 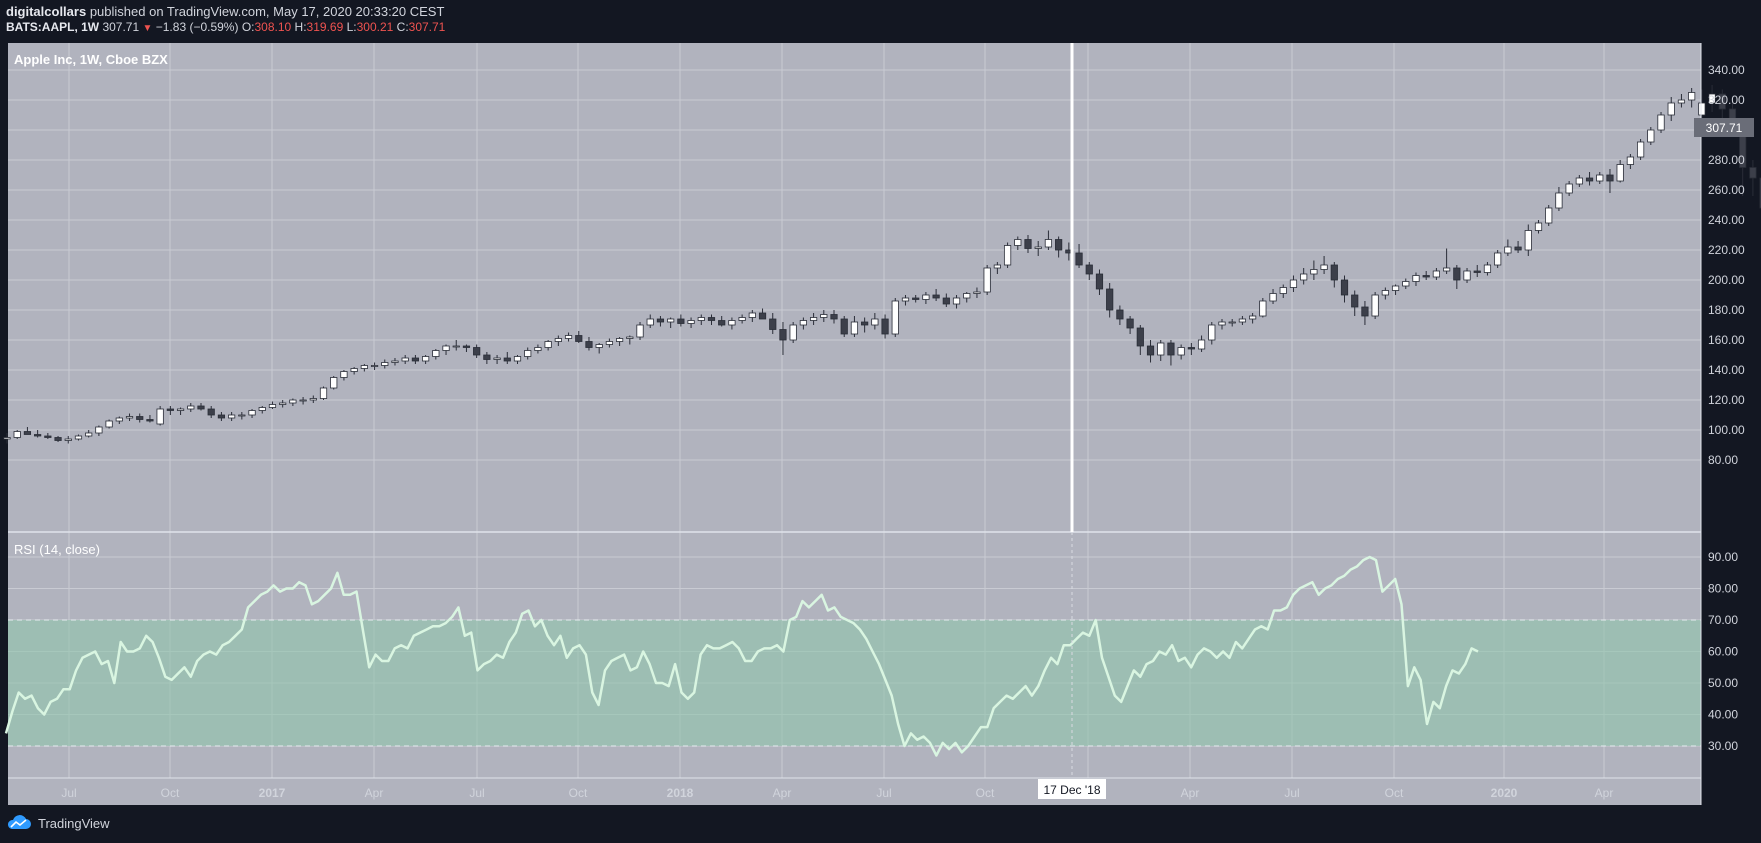 What do you see at coordinates (854, 683) in the screenshot?
I see `rsi-band` at bounding box center [854, 683].